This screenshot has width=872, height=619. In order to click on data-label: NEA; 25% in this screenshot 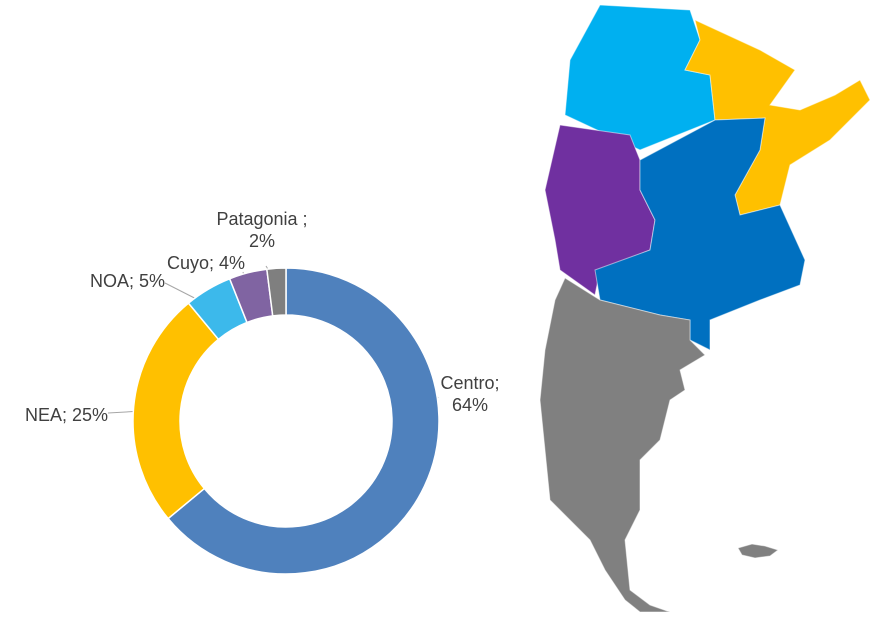, I will do `click(66, 415)`.